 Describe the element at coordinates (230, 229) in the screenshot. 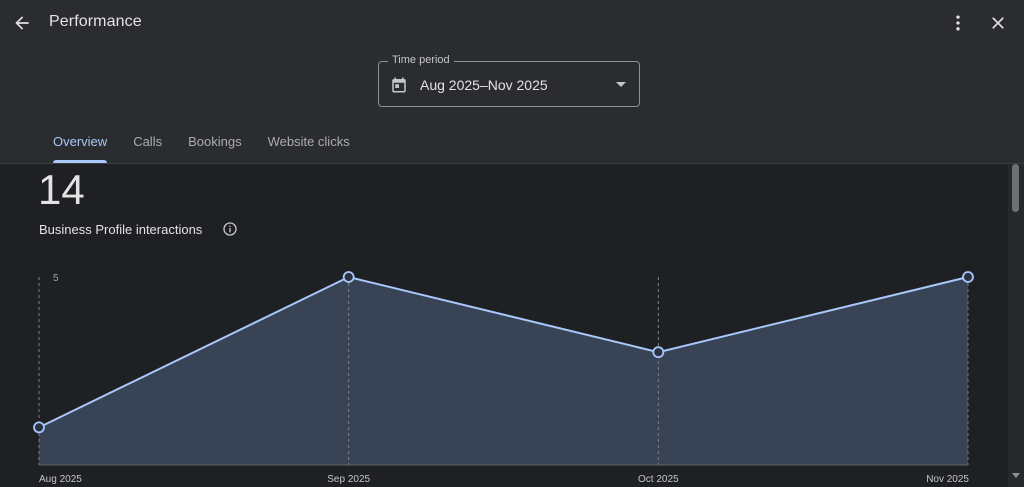

I see `info-icon` at that location.